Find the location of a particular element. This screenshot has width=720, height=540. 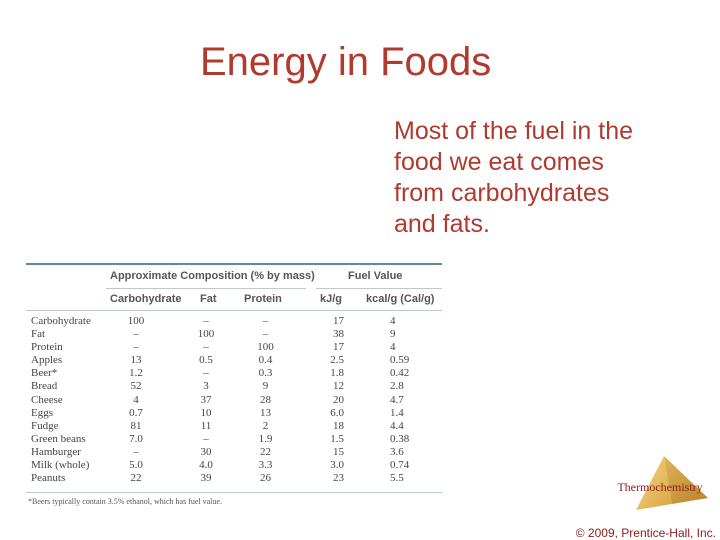

table-bottom-rule is located at coordinates (234, 492).